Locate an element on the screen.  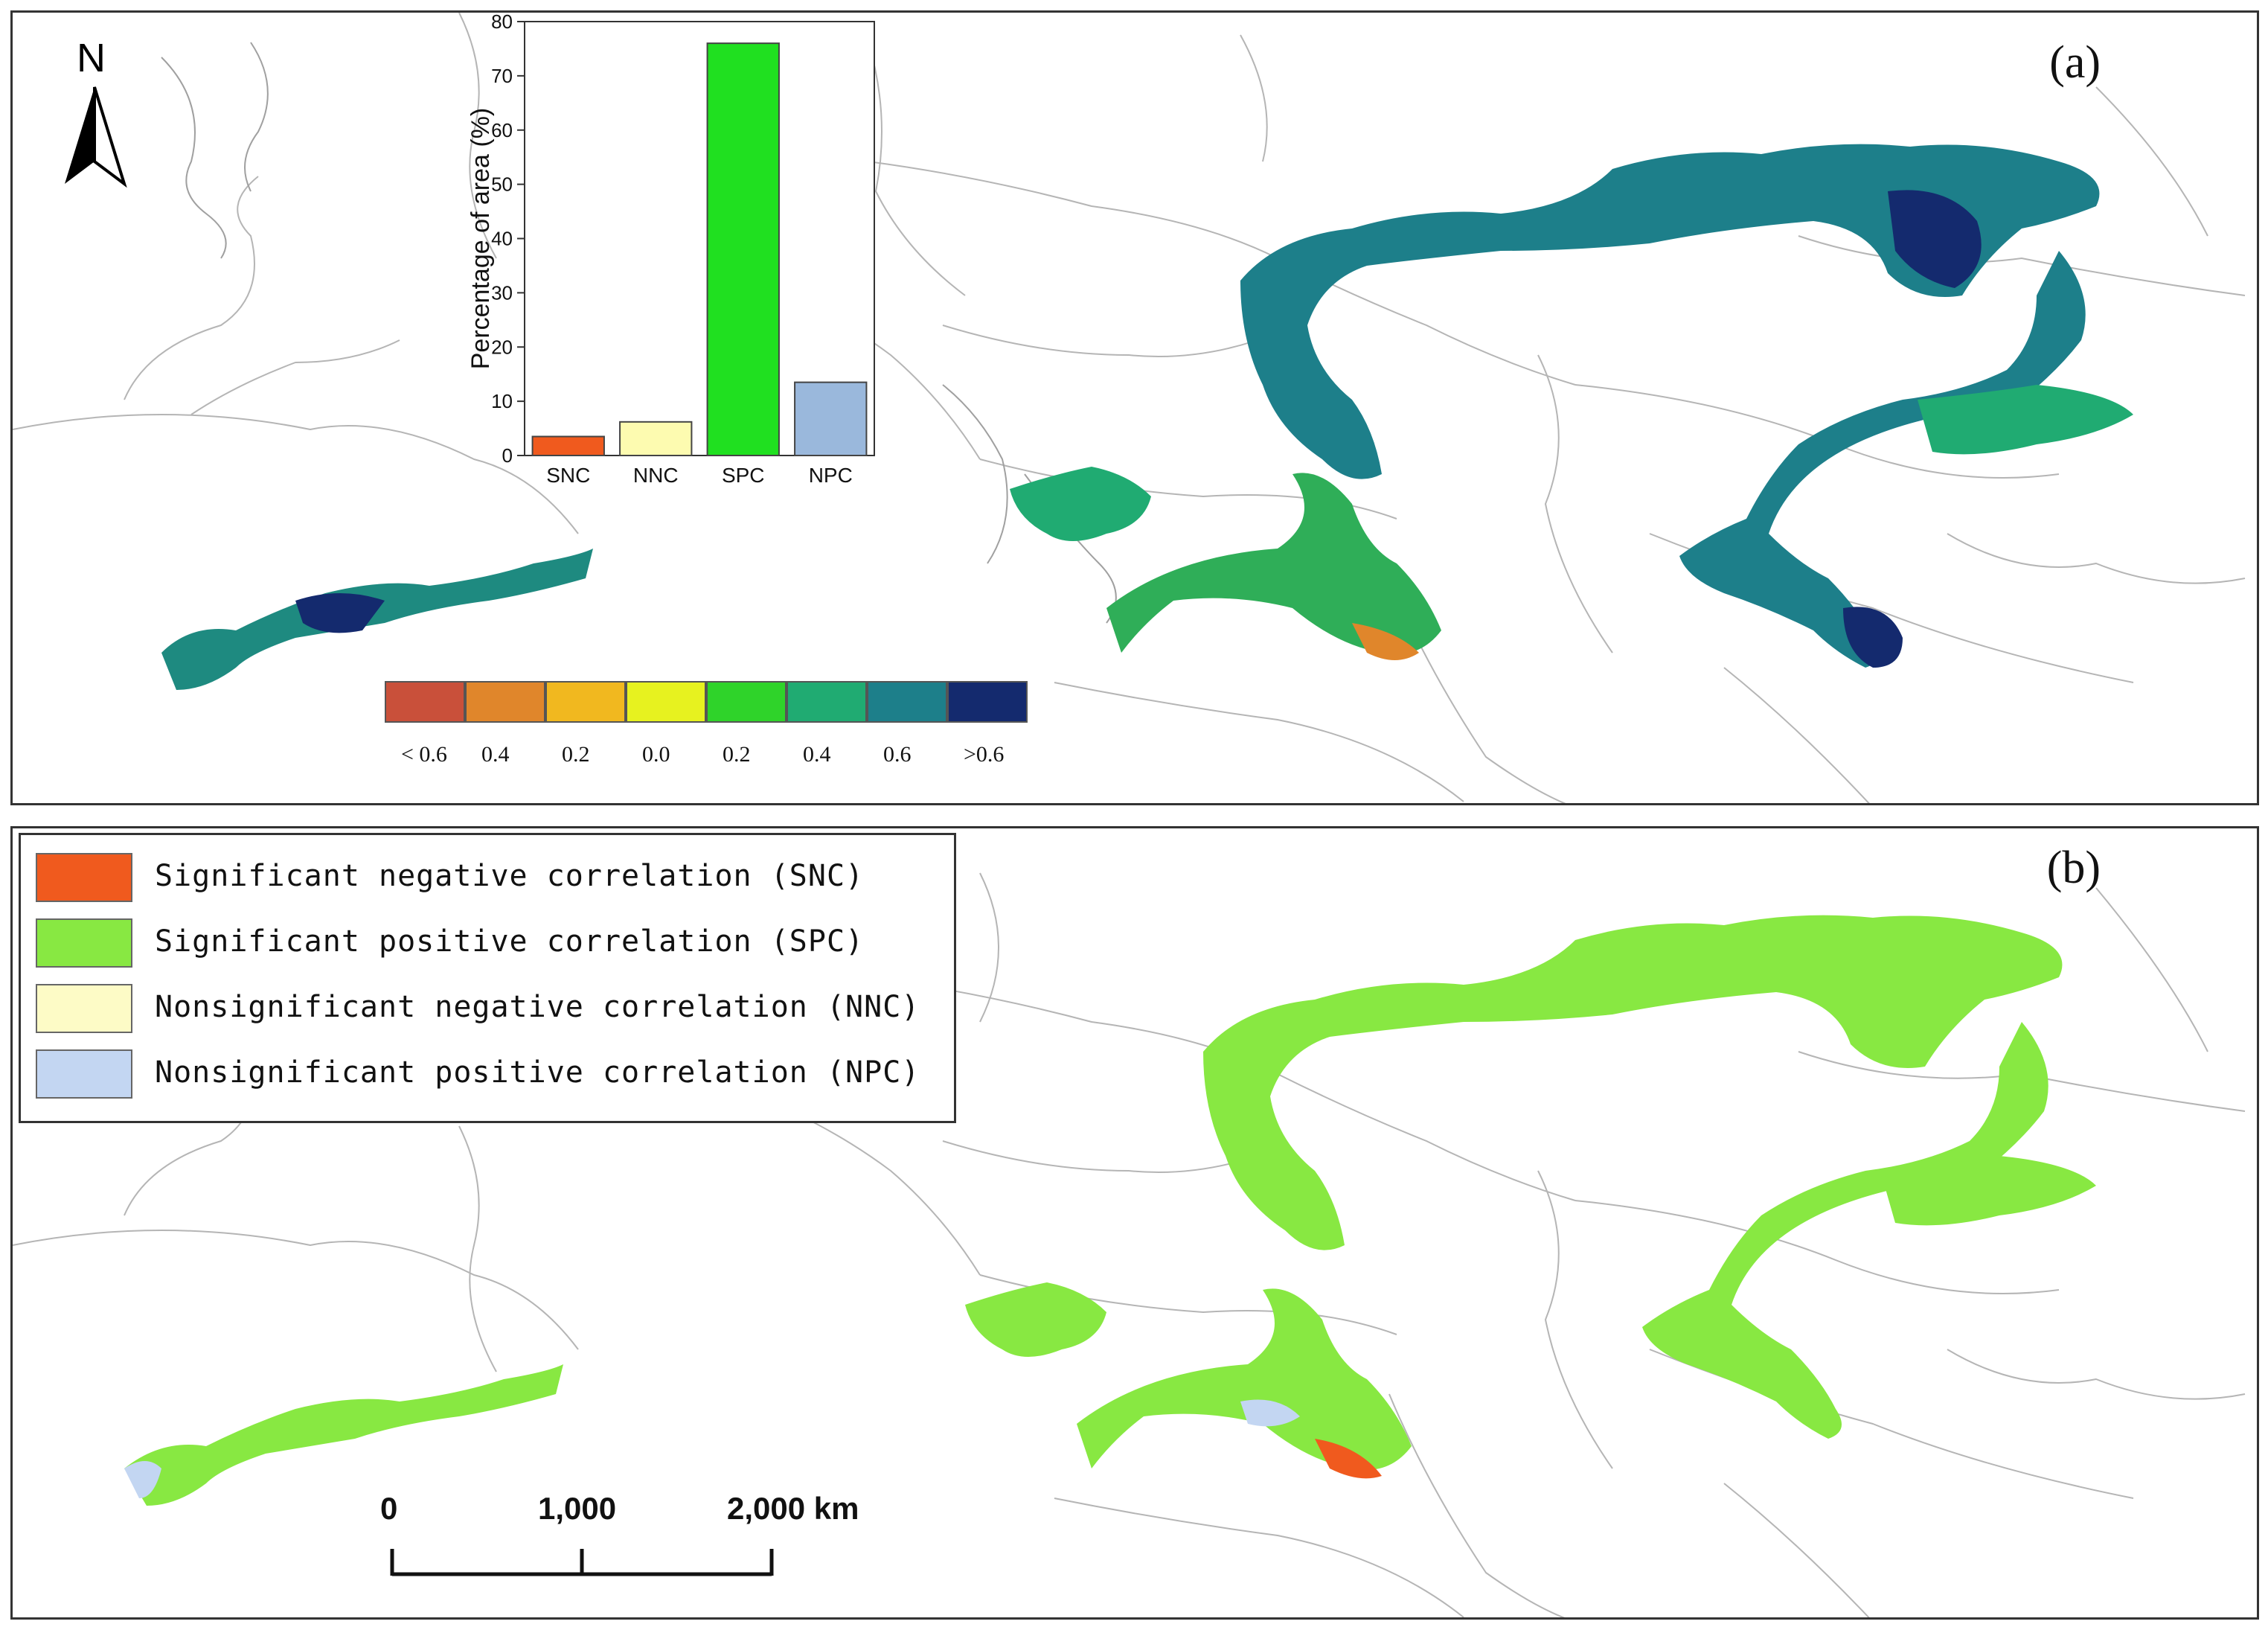
y-axis-label: Percentage of area (%) is located at coordinates (481, 239).